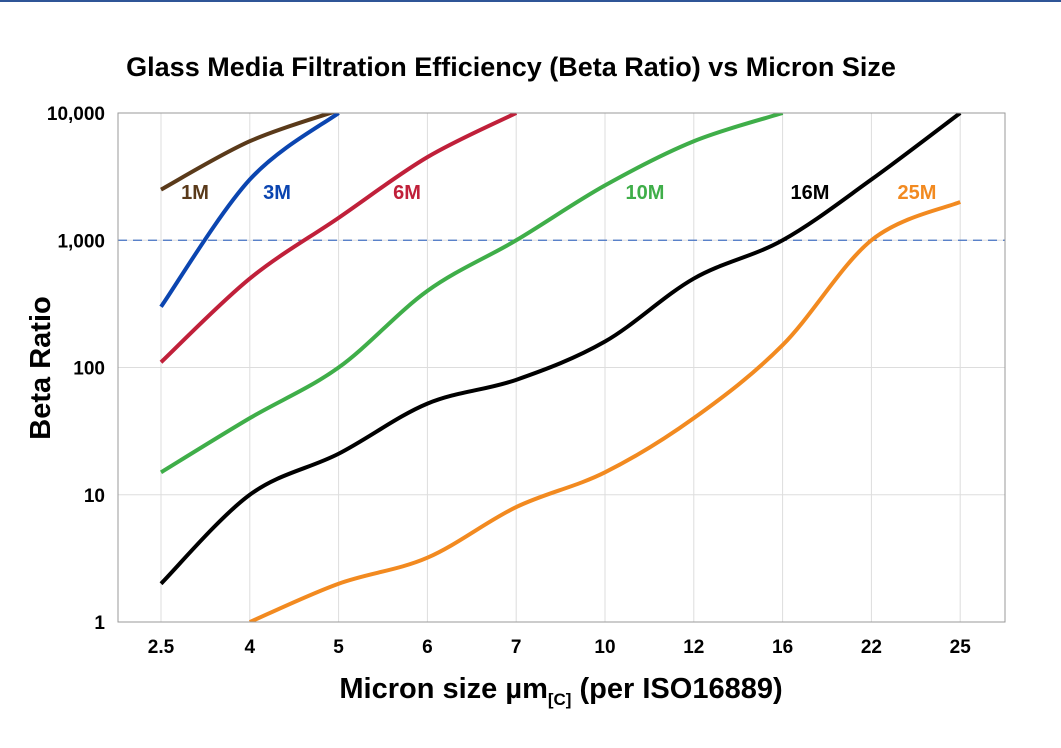 The height and width of the screenshot is (748, 1061). Describe the element at coordinates (516, 647) in the screenshot. I see `x-tick-label: 7` at that location.